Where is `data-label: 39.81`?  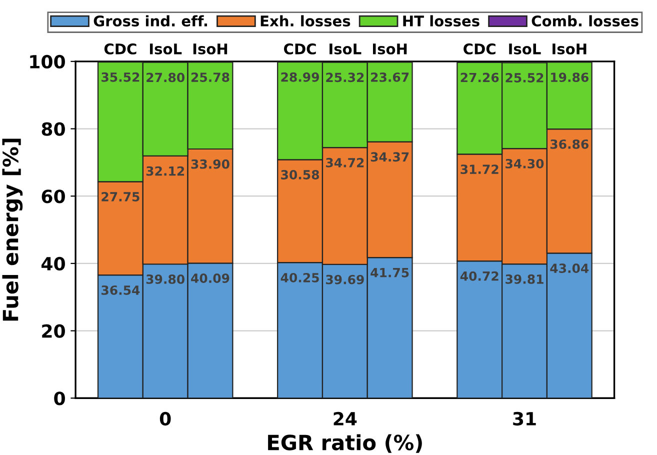 data-label: 39.81 is located at coordinates (525, 279).